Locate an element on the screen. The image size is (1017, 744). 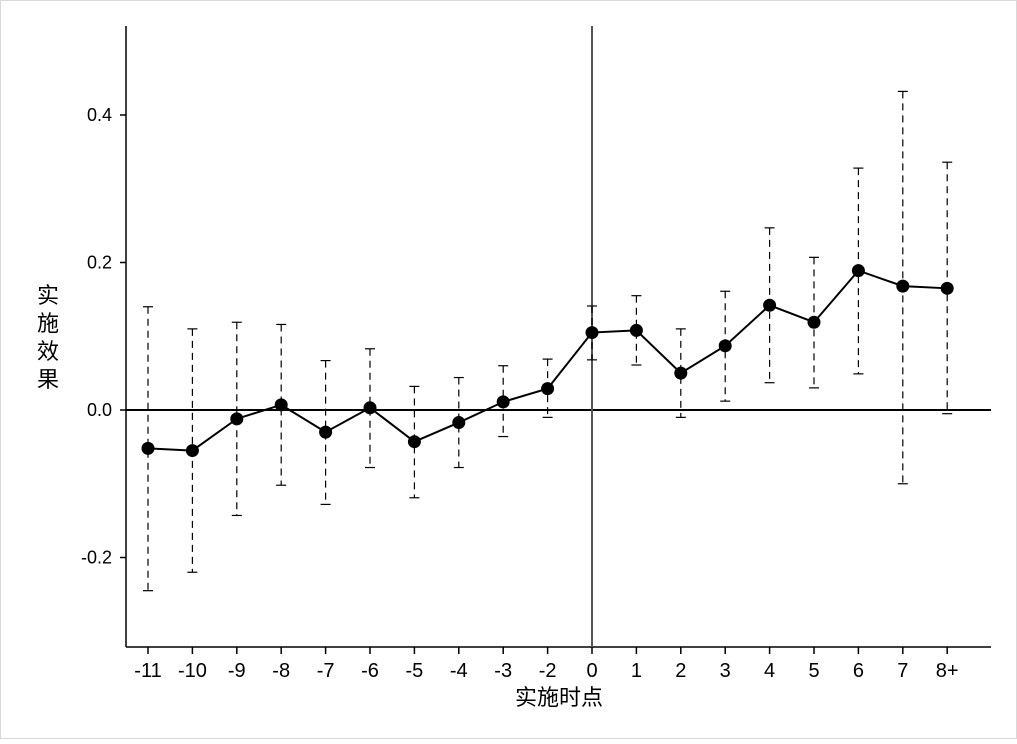
y-tick-label: 0.0 is located at coordinates (99, 410).